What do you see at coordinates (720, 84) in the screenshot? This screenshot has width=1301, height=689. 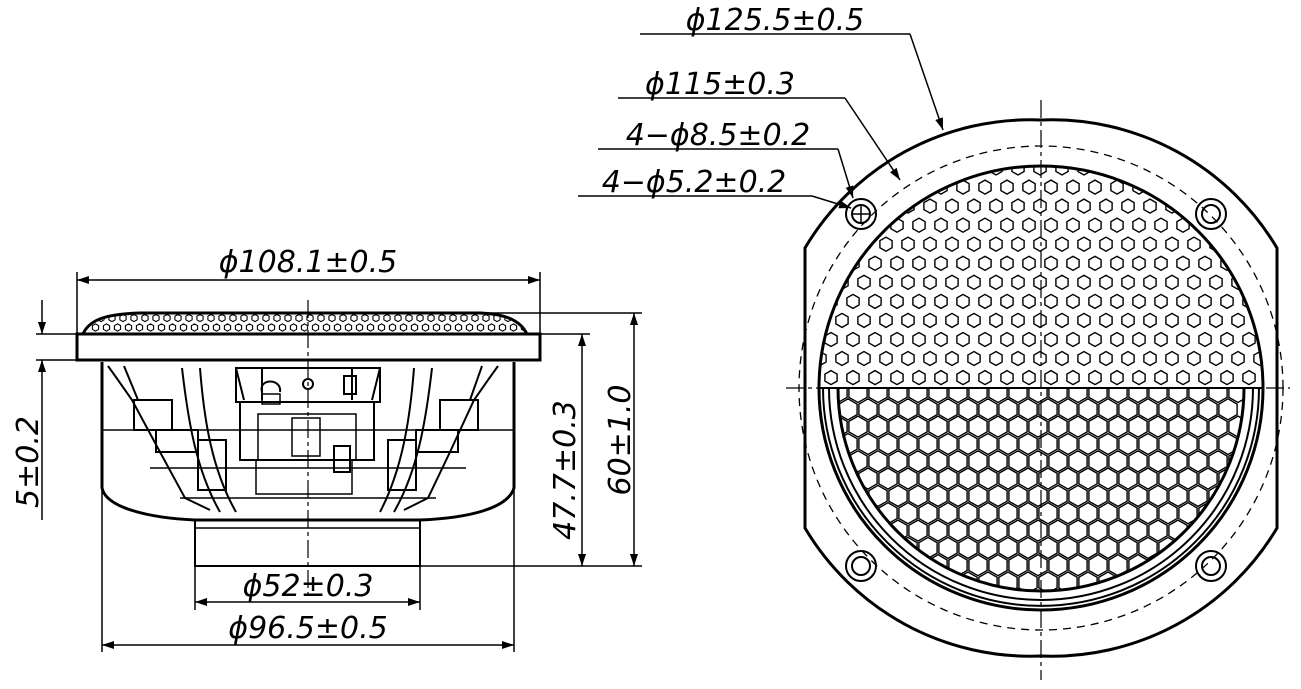 I see `dim-115-label: ϕ115±0.3` at bounding box center [720, 84].